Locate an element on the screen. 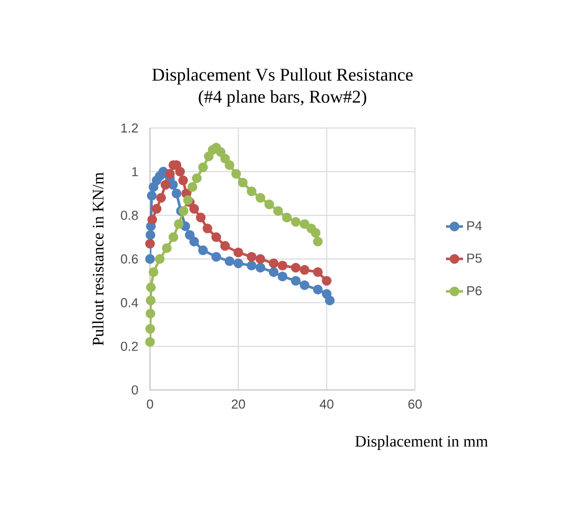  x-axis-title: Displacement in mm is located at coordinates (421, 442).